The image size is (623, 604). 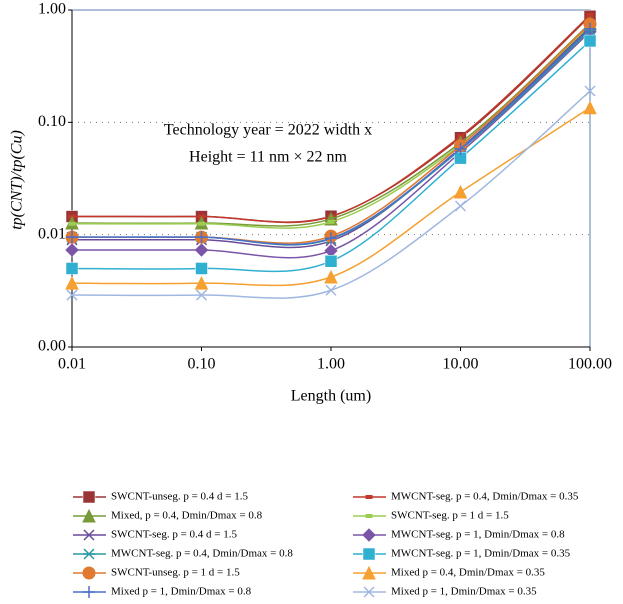 What do you see at coordinates (52, 9) in the screenshot?
I see `y-tick-label: 1.00` at bounding box center [52, 9].